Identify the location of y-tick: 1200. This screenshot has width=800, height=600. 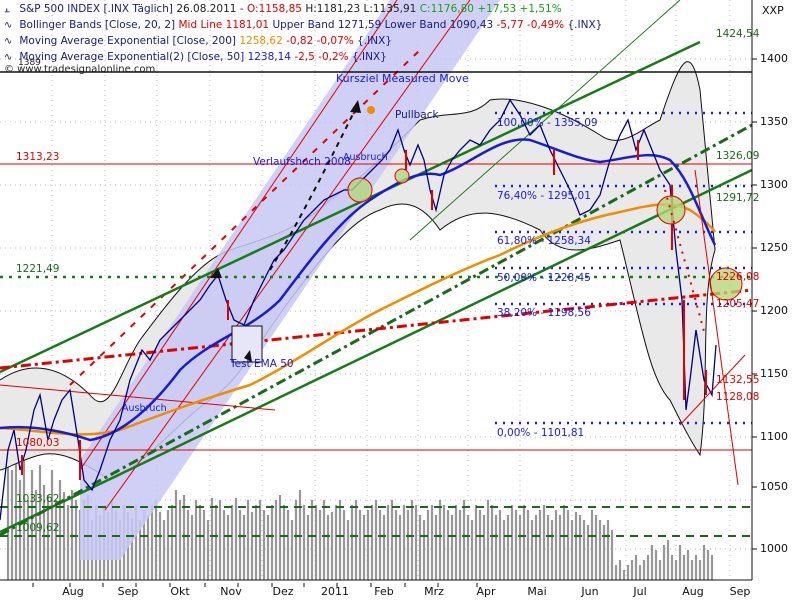
(774, 310).